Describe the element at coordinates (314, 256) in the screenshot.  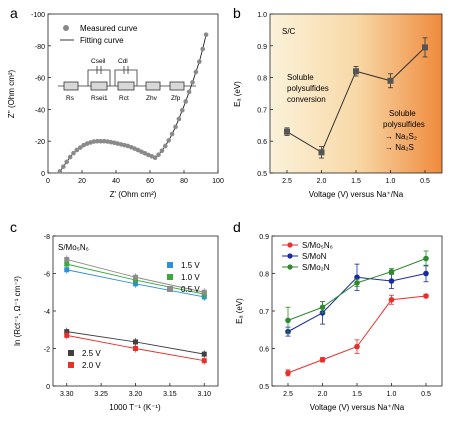
I see `legend-label: S/MoN` at that location.